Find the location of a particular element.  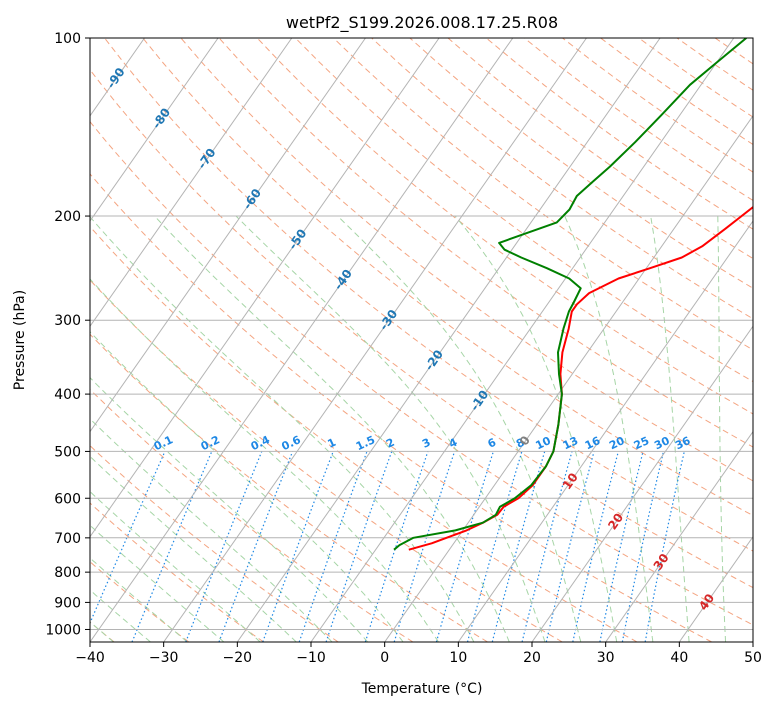

isotherm-label: -20 is located at coordinates (434, 360).